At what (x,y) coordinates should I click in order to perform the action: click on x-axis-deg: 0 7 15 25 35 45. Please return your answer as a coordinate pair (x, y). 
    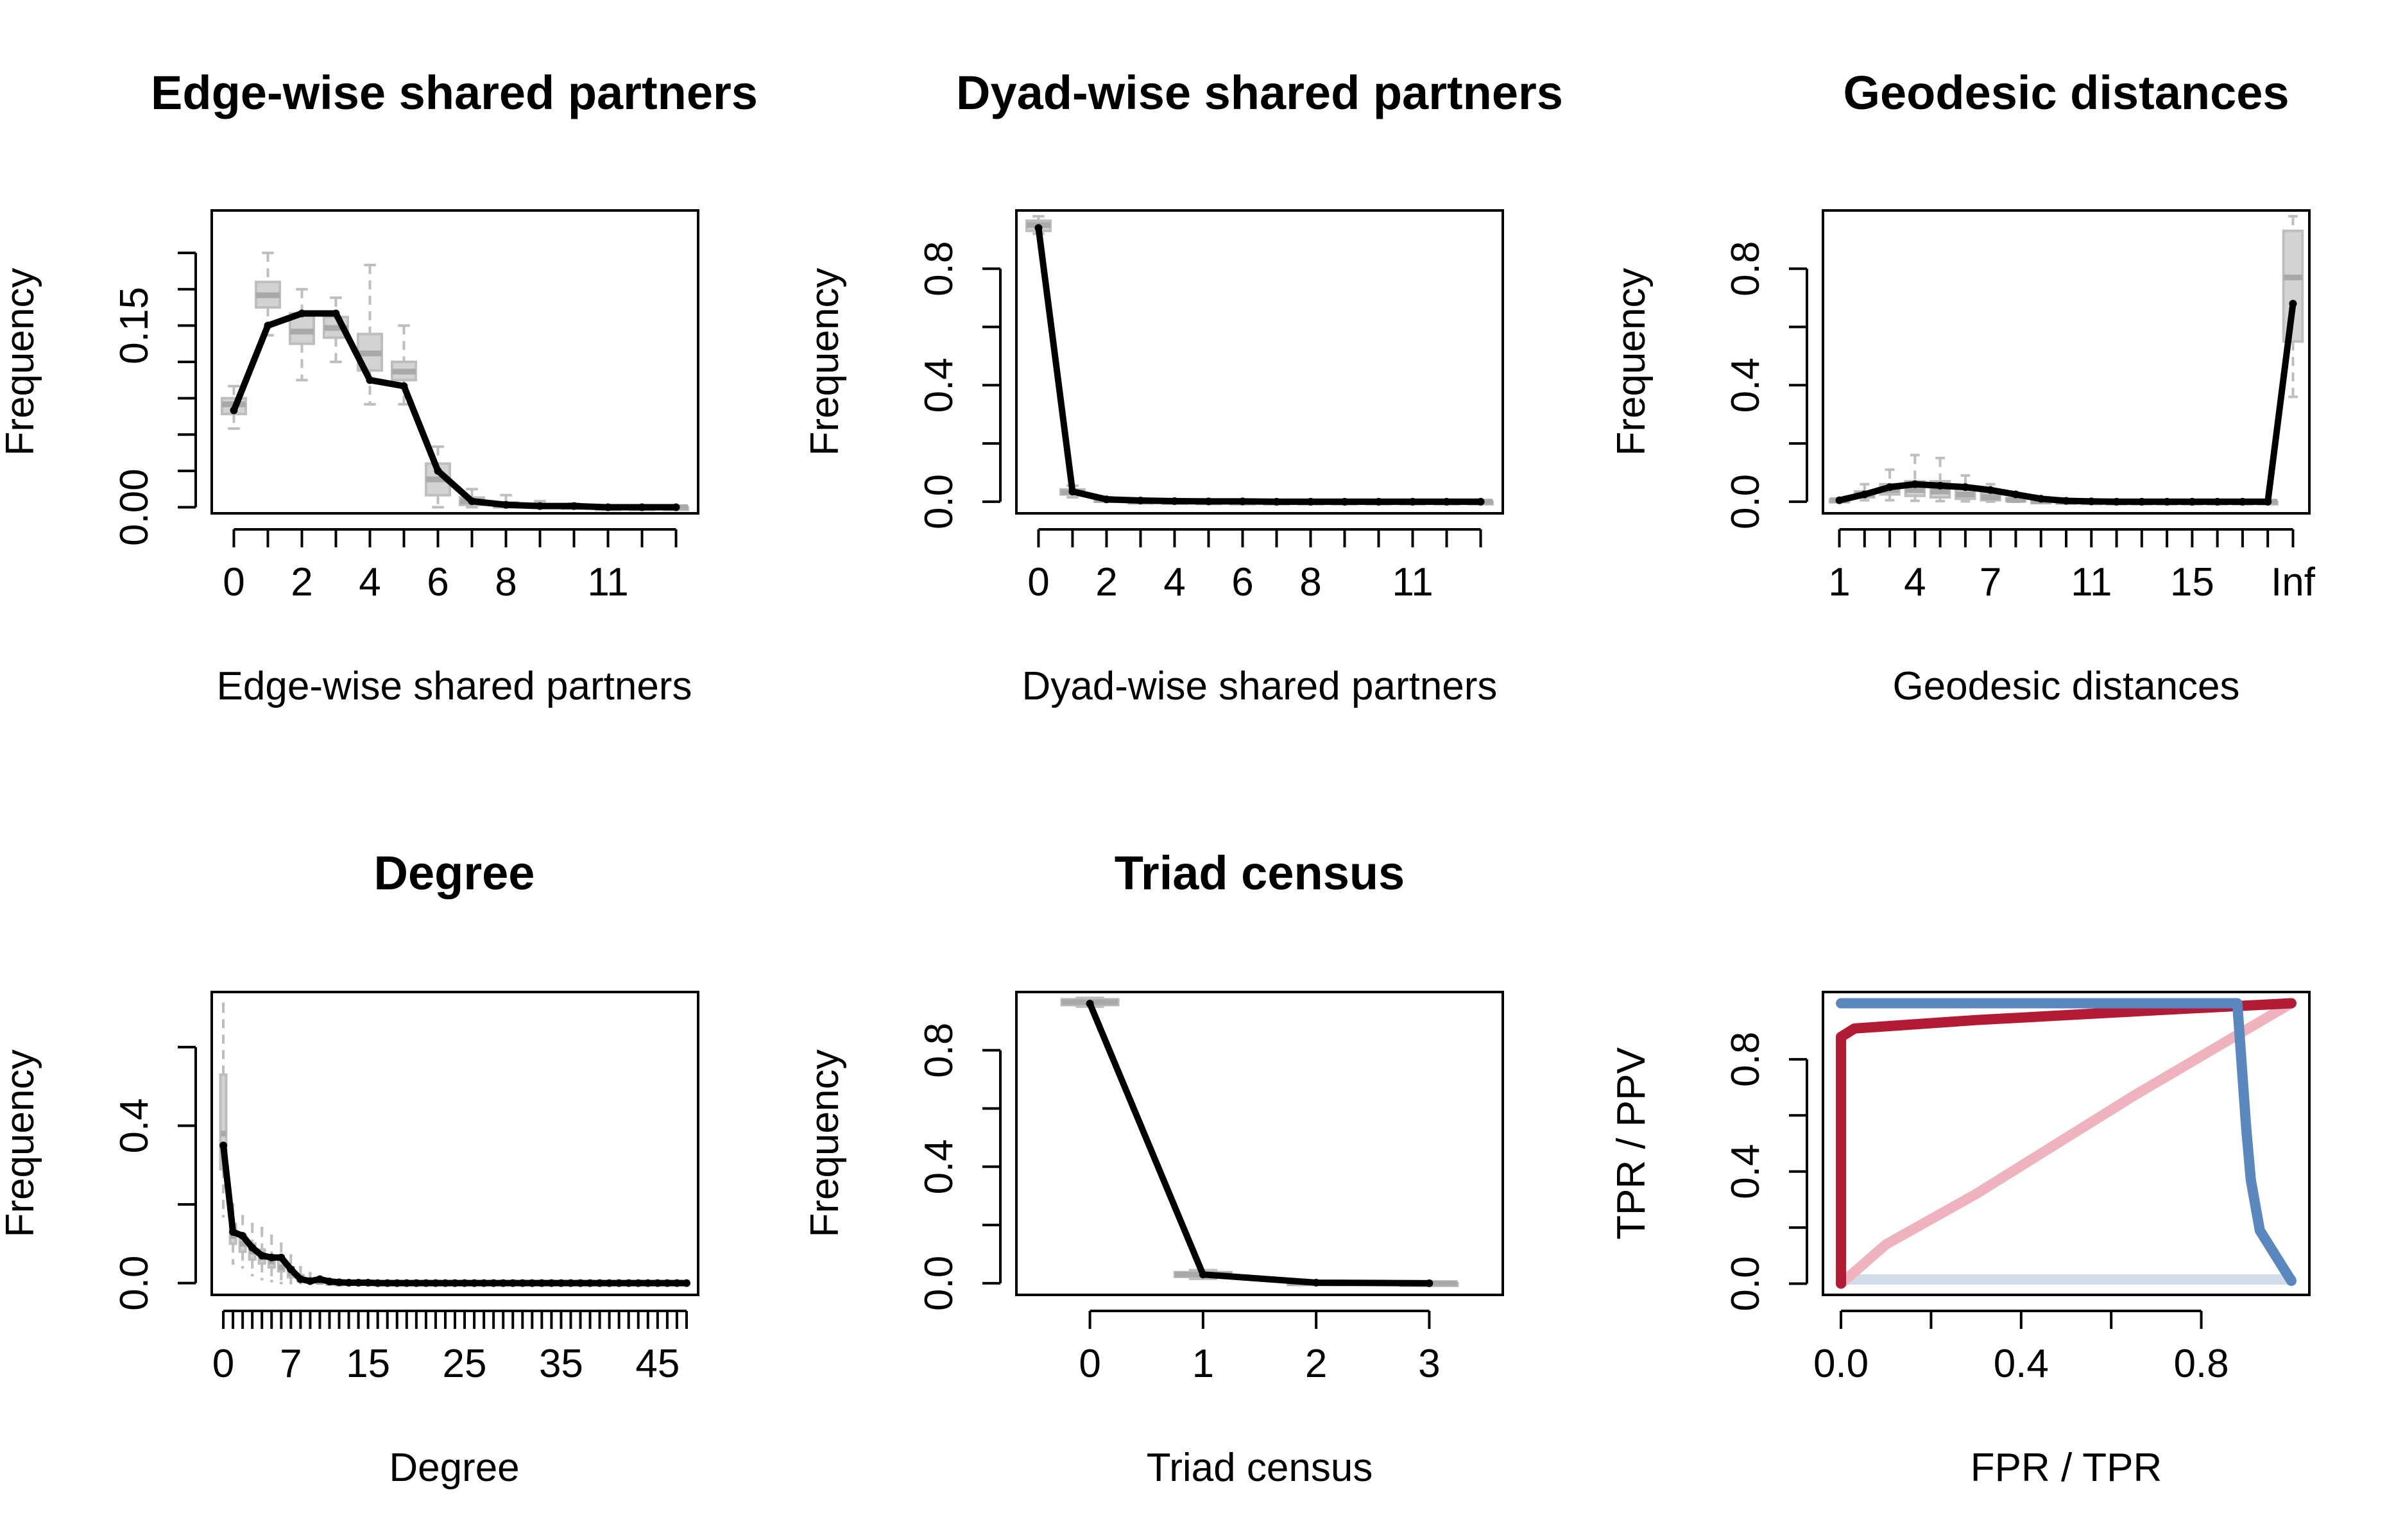
    Looking at the image, I should click on (450, 1348).